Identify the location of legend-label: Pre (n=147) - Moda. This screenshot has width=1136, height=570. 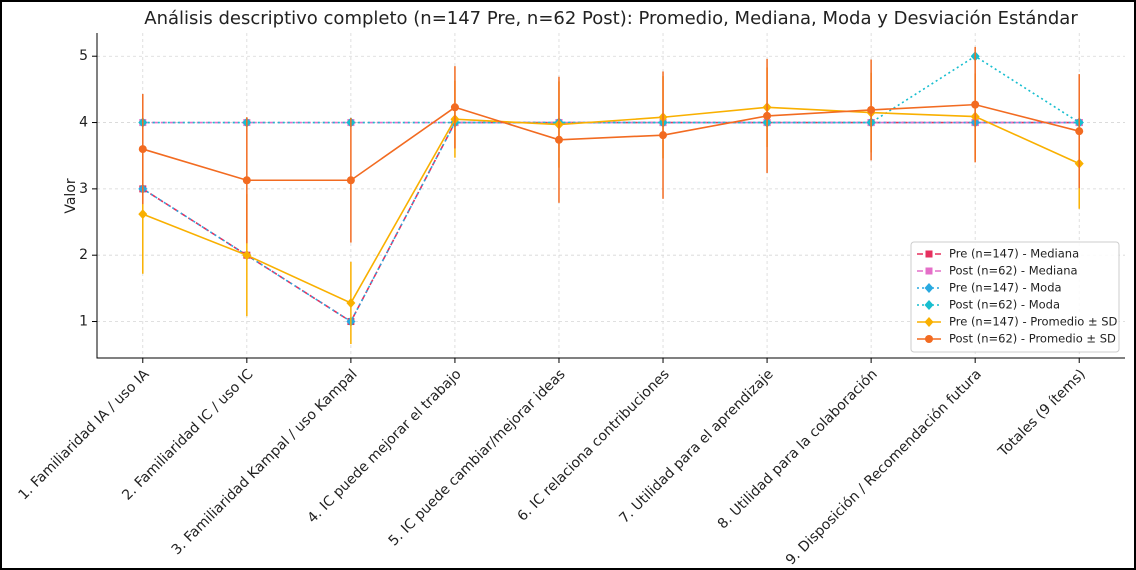
(1005, 288).